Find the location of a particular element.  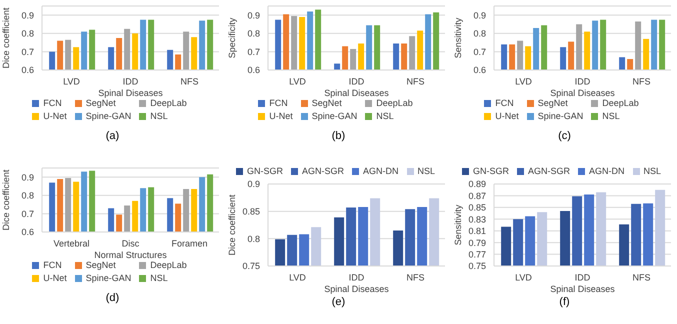

y-tick-label: 0.79 is located at coordinates (477, 243).